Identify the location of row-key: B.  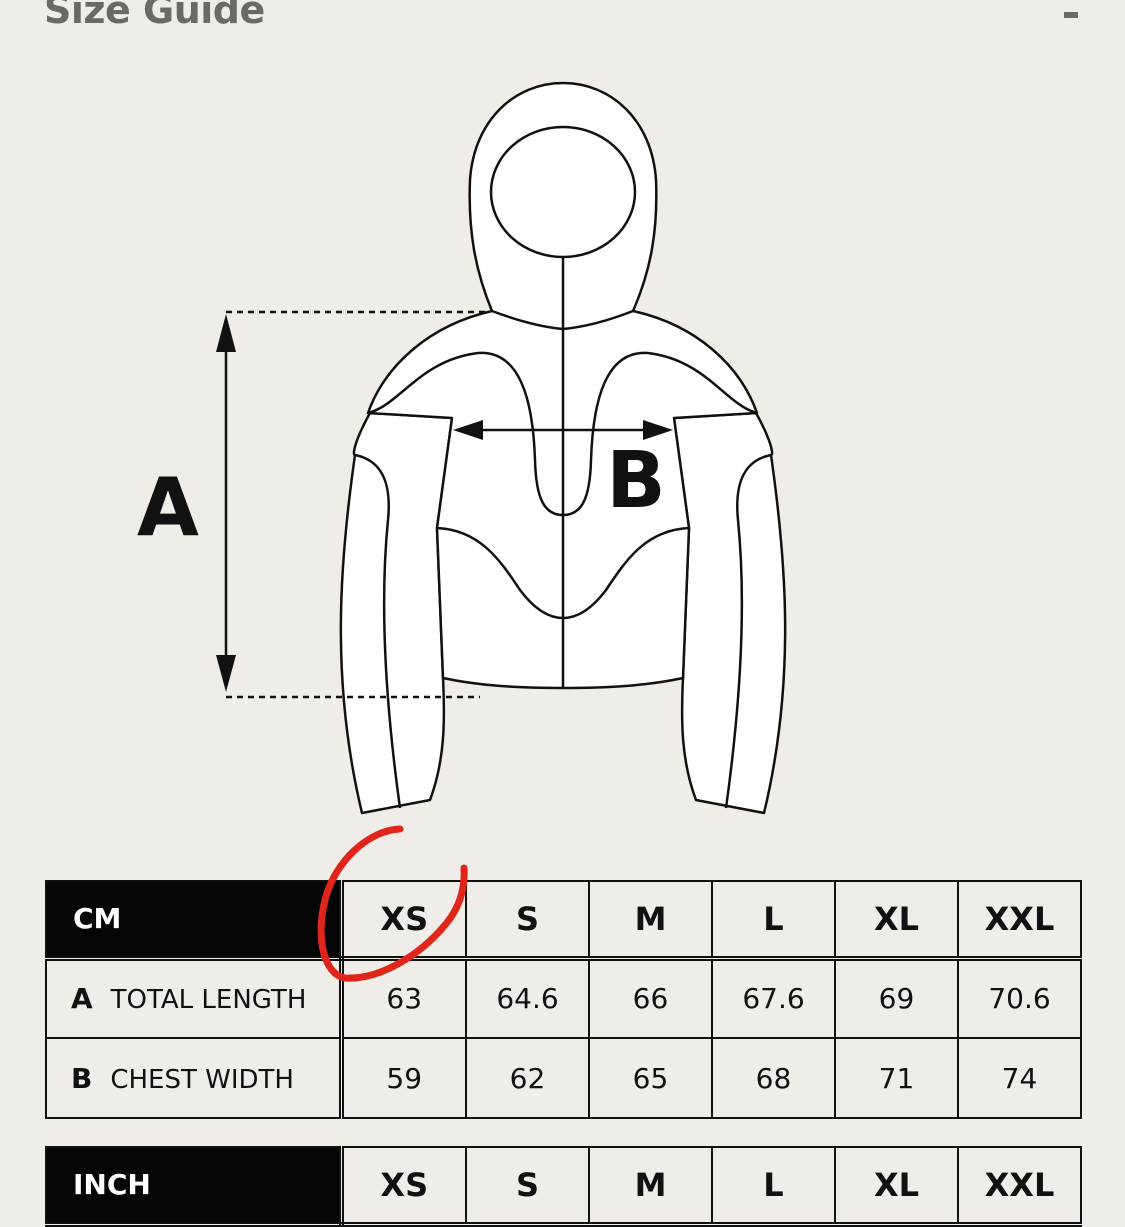
(82, 1078).